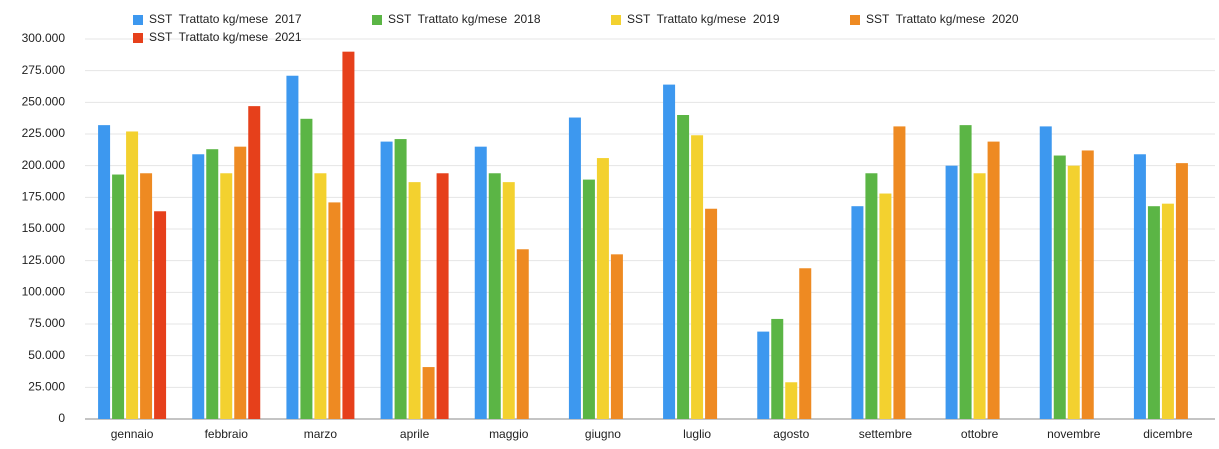 The width and height of the screenshot is (1219, 449). Describe the element at coordinates (225, 37) in the screenshot. I see `legend-label: SST Trattato kg/mese 2021` at that location.